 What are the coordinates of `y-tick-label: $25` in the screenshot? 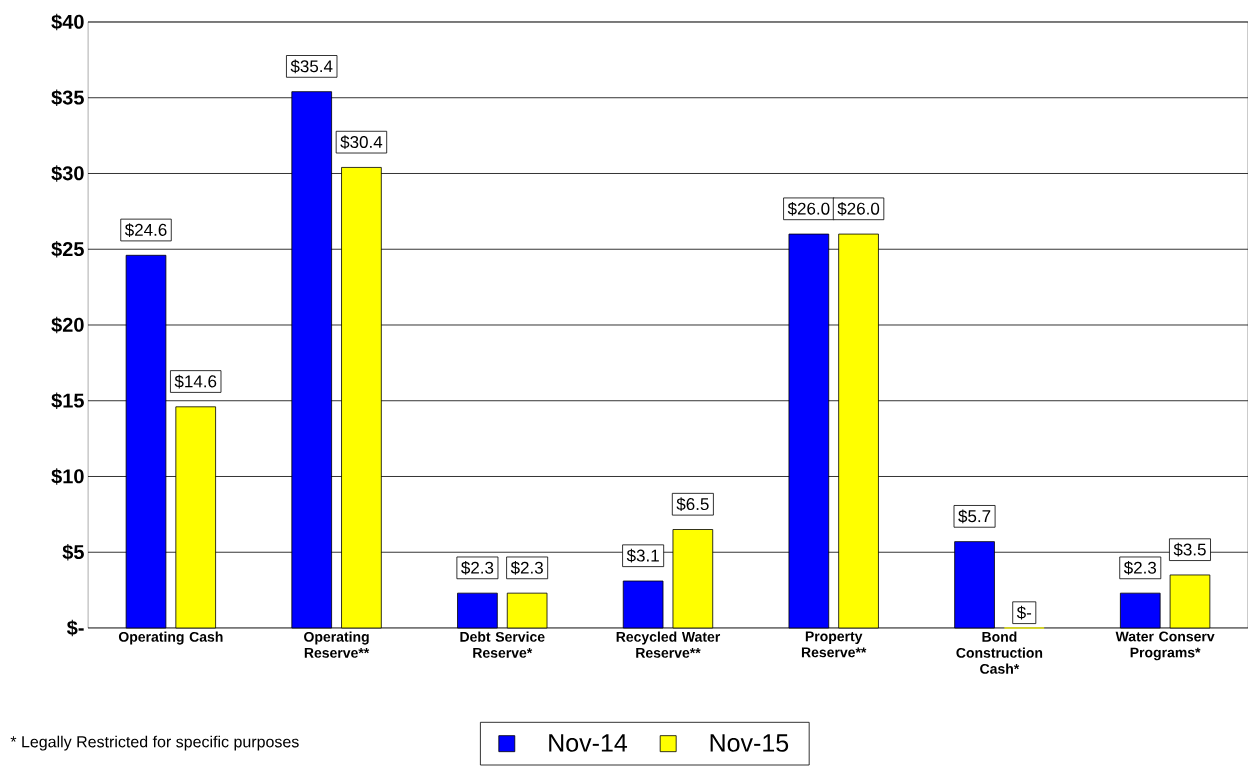 It's located at (67, 249).